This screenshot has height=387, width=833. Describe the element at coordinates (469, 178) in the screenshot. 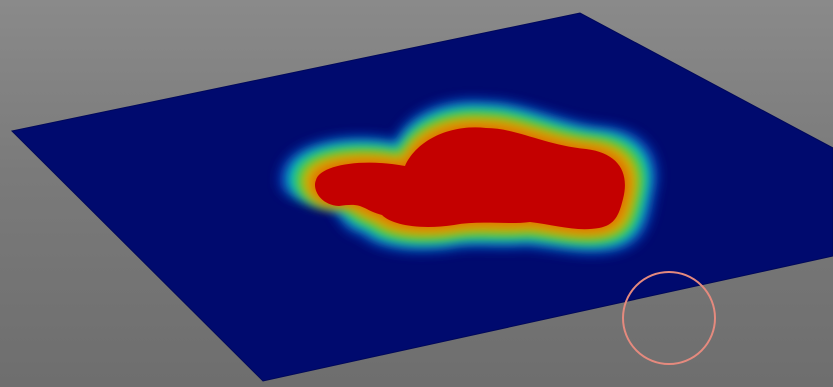

I see `peak-region` at that location.